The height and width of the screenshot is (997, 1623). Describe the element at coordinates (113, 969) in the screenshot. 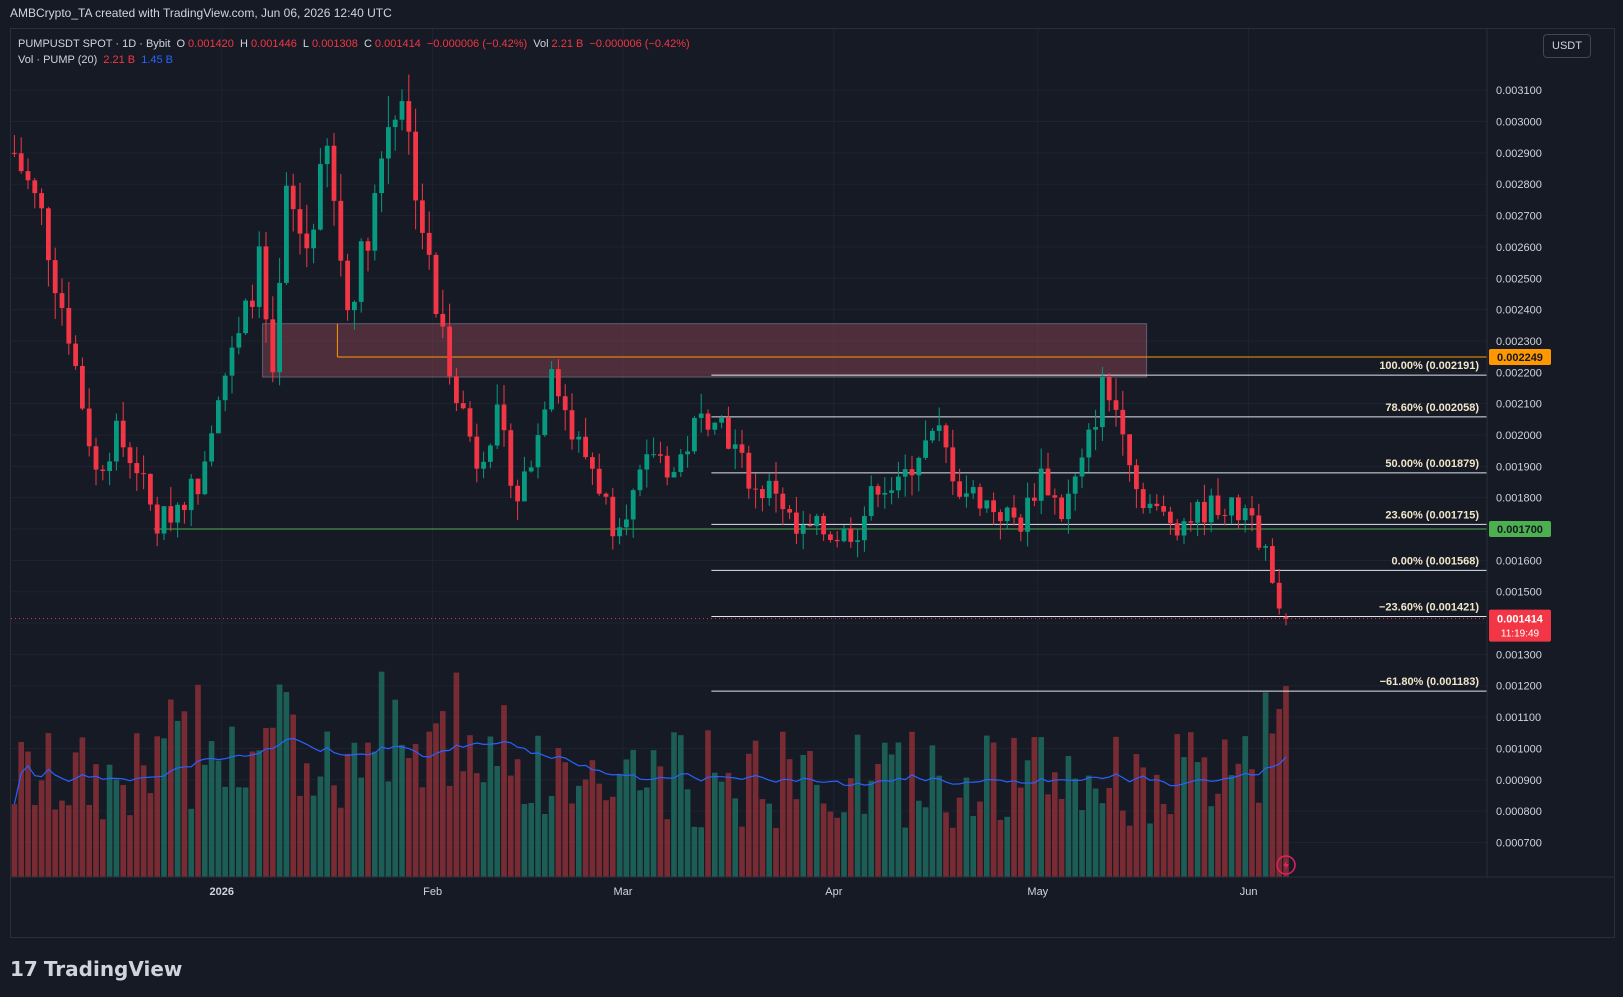

I see `tradingview-logo-text: TradingView` at that location.